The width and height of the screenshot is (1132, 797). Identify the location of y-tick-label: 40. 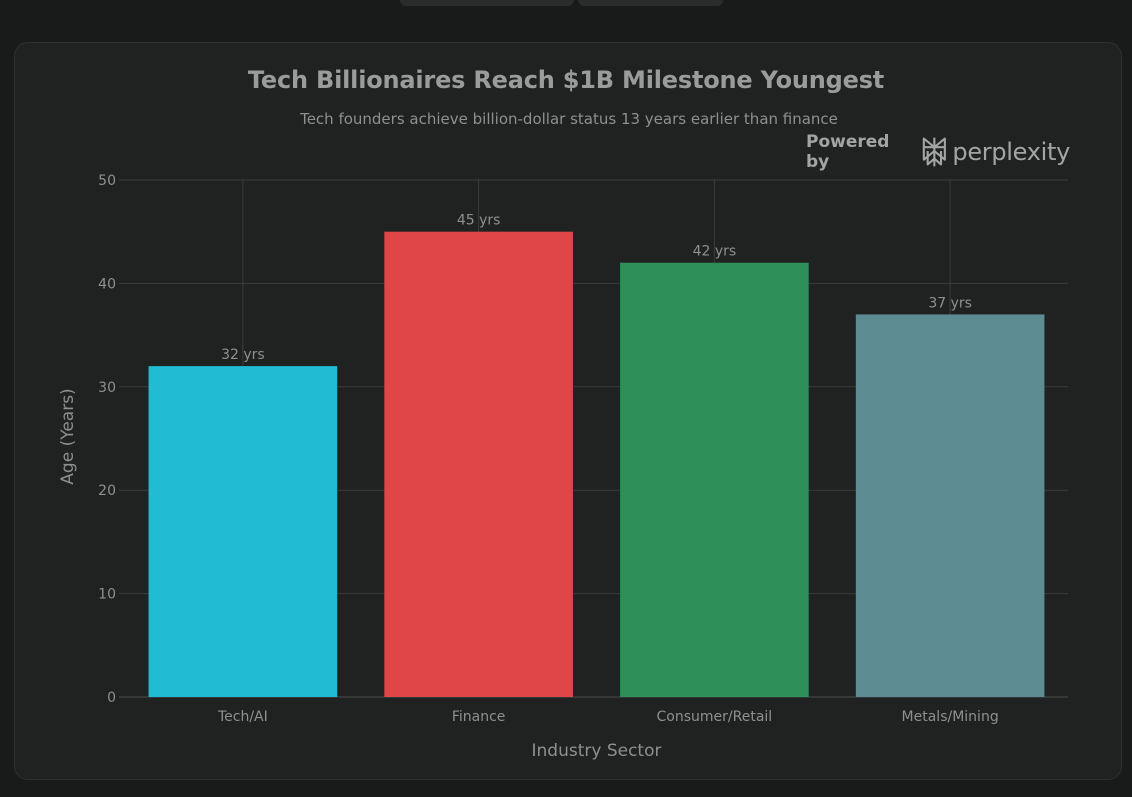
(107, 284).